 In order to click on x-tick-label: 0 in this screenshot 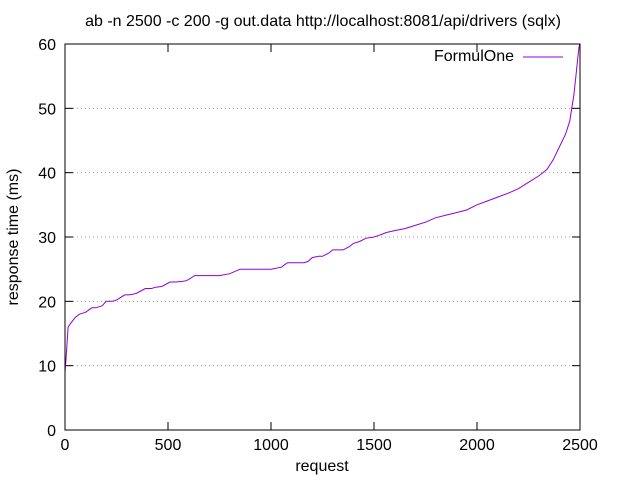, I will do `click(65, 445)`.